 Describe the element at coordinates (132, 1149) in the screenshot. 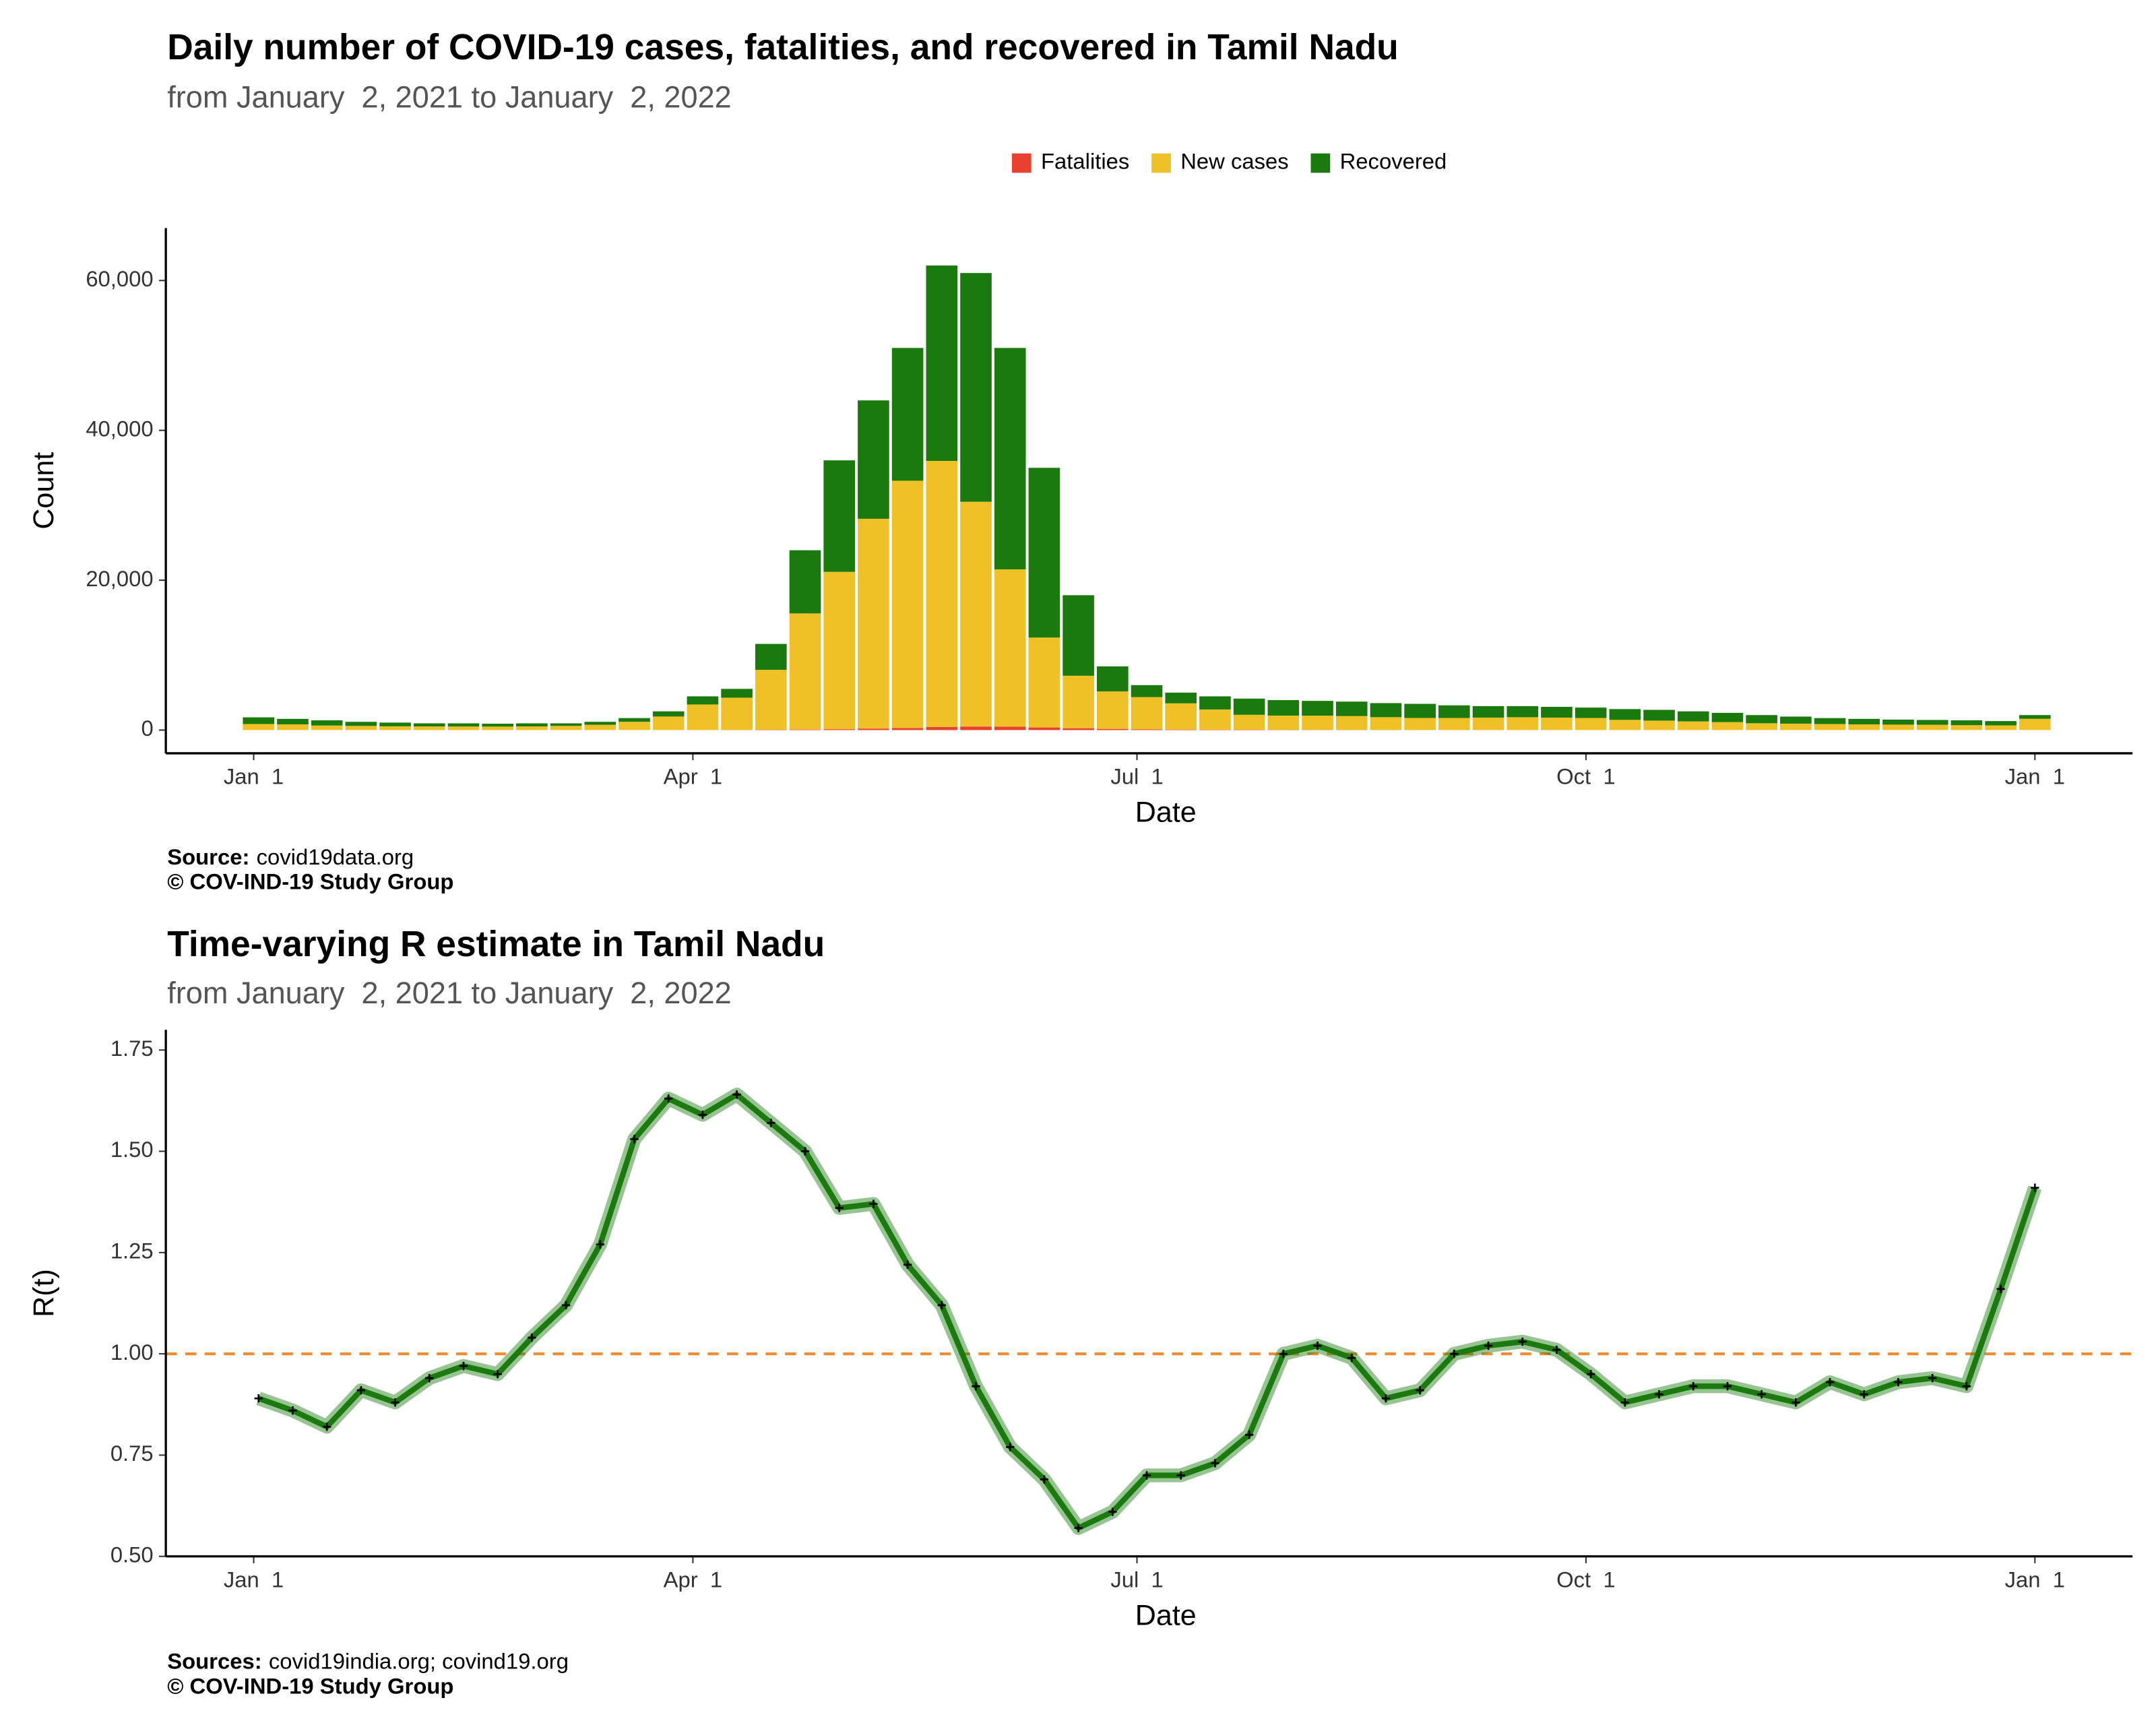

I see `y-tick-label: 1.50` at that location.